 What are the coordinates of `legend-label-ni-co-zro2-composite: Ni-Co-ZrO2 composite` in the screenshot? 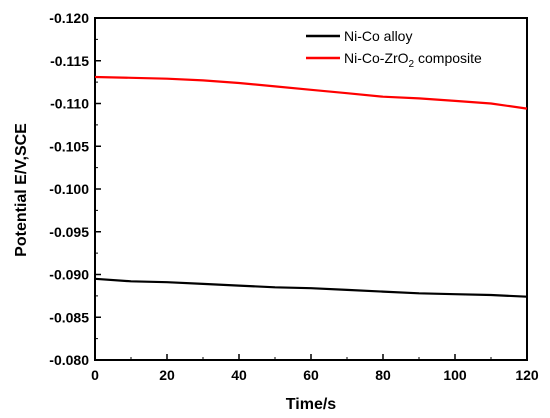 It's located at (413, 60).